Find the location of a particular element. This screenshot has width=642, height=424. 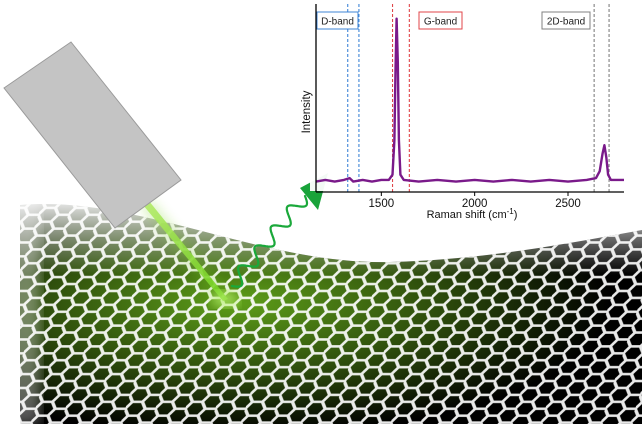

band-label-2d-text: 2D-band is located at coordinates (566, 22).